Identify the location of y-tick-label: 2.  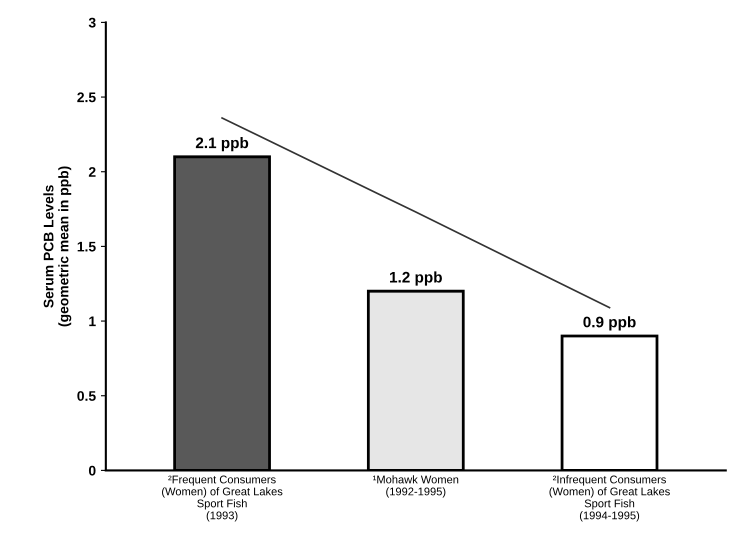
(92, 172).